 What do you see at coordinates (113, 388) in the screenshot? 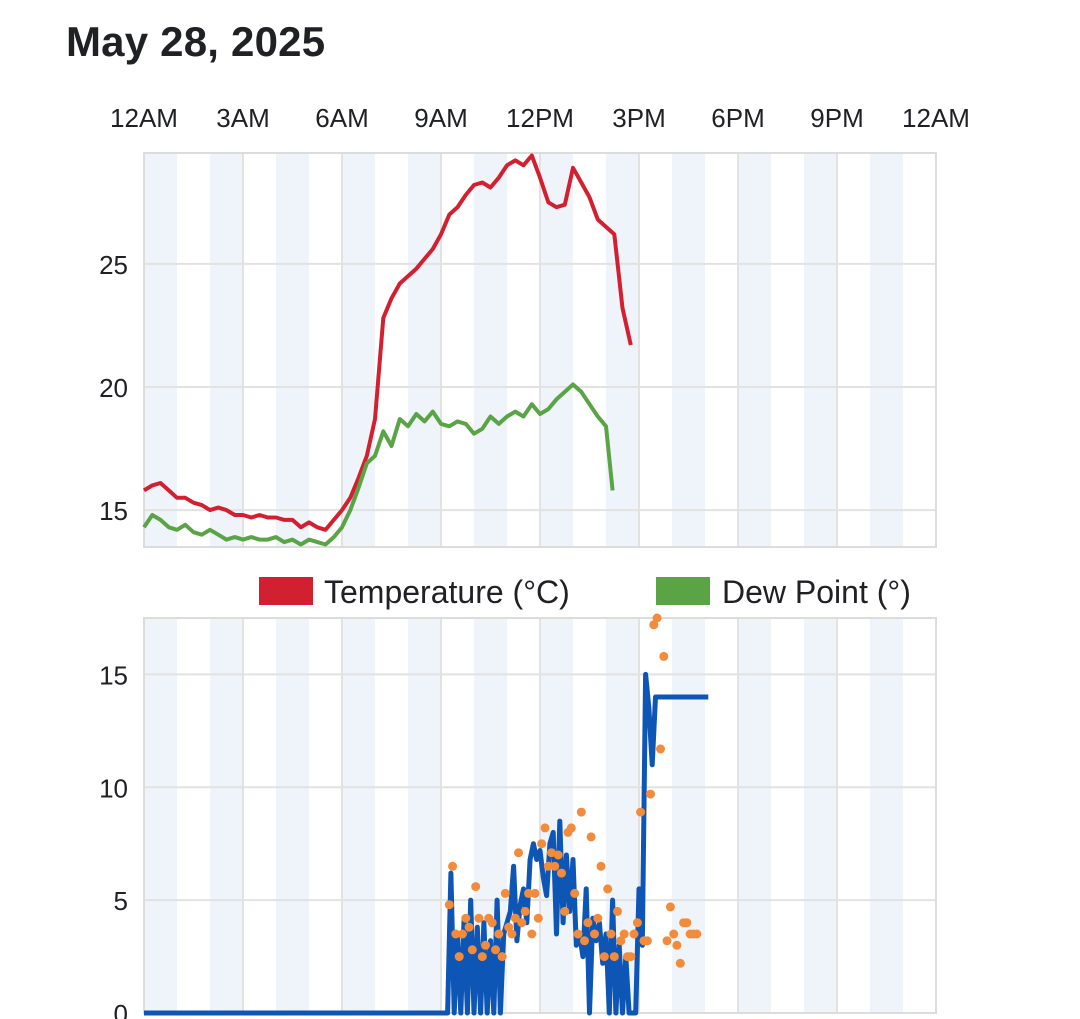
I see `temp-chart-y-tick-label: 20` at bounding box center [113, 388].